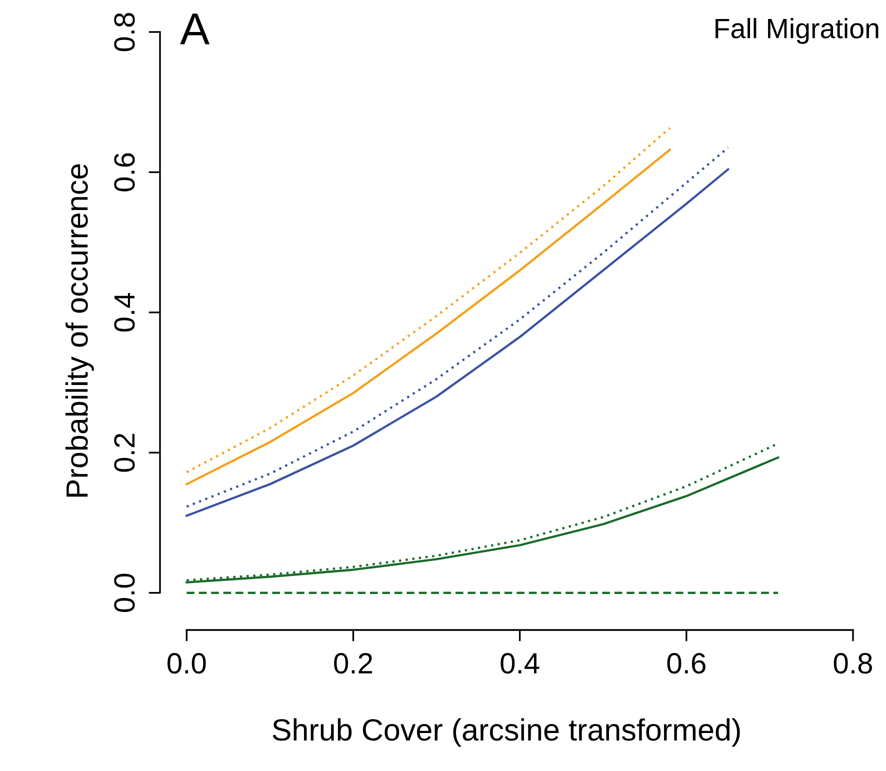 Image resolution: width=886 pixels, height=771 pixels. What do you see at coordinates (353, 663) in the screenshot?
I see `x-tick-label: 0.2` at bounding box center [353, 663].